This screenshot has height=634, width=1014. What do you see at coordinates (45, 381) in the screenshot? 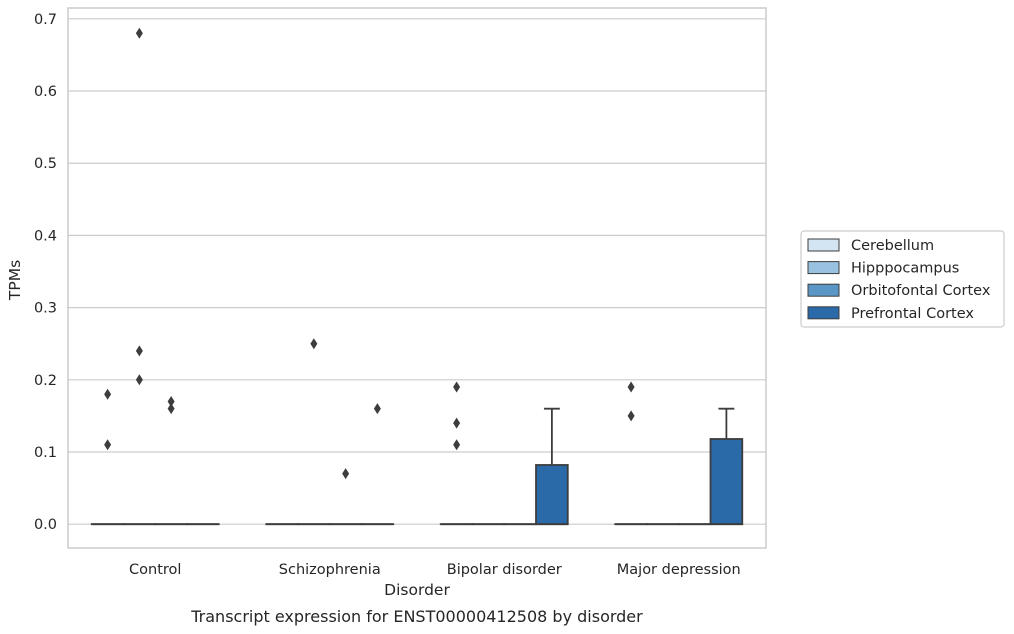
I see `y-tick-label: 0.2` at bounding box center [45, 381].